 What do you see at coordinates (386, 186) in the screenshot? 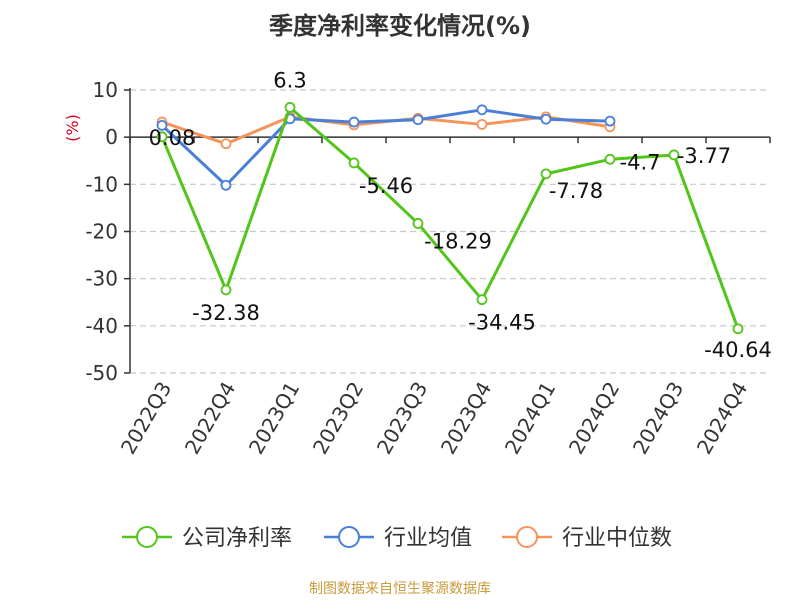
I see `data-label: -5.46` at bounding box center [386, 186].